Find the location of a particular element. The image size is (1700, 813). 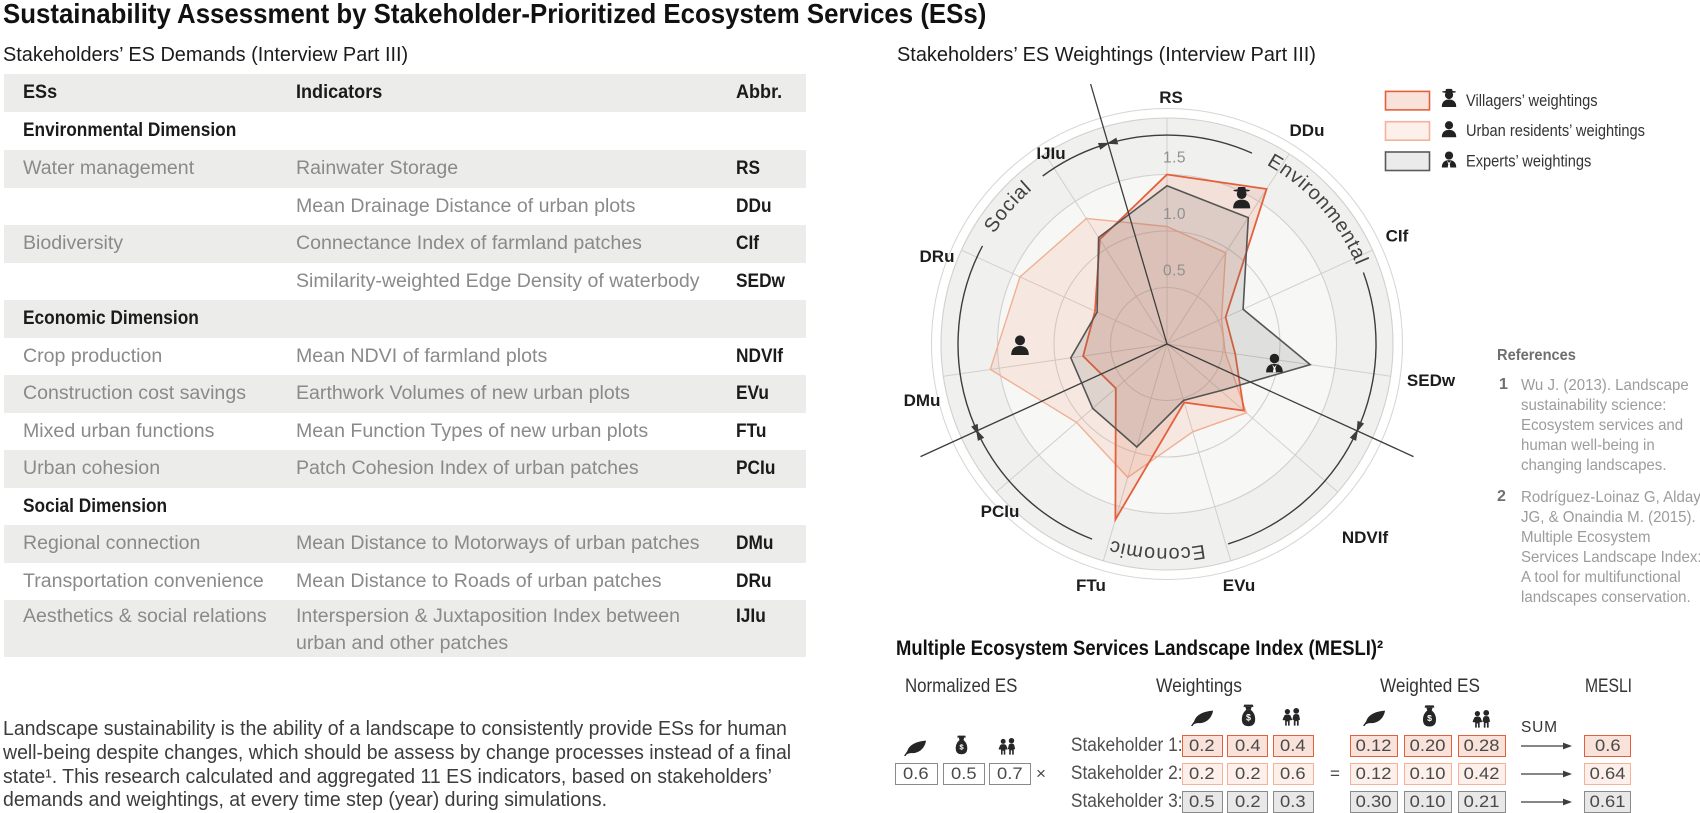

svg-text: Villagers’ weightings is located at coordinates (1532, 101).